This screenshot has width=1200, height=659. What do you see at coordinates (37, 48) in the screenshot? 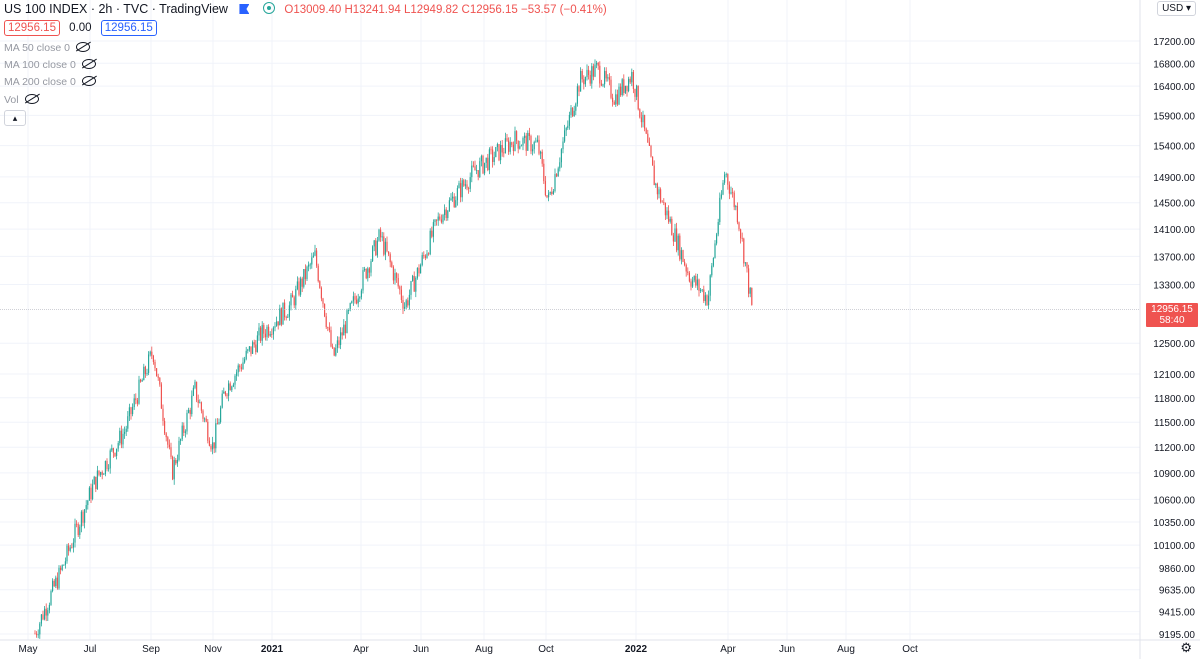
I see `indicator-label: MA 50 close 0` at bounding box center [37, 48].